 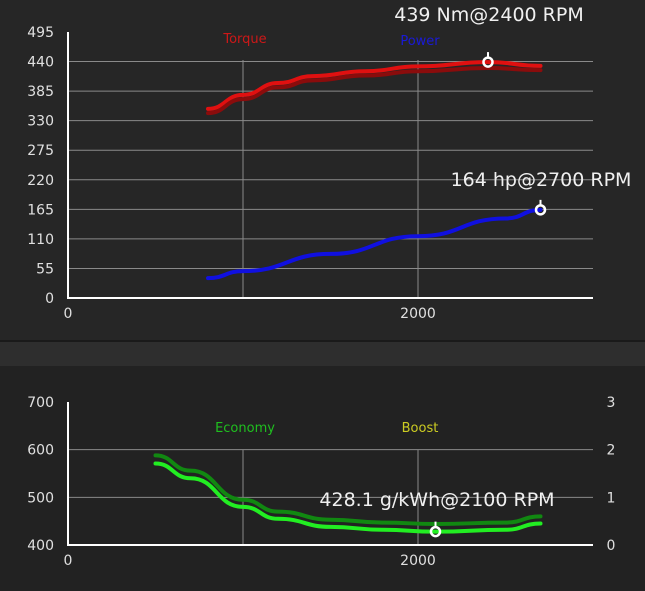 I want to click on series-line-torque-alt-, so click(x=374, y=91).